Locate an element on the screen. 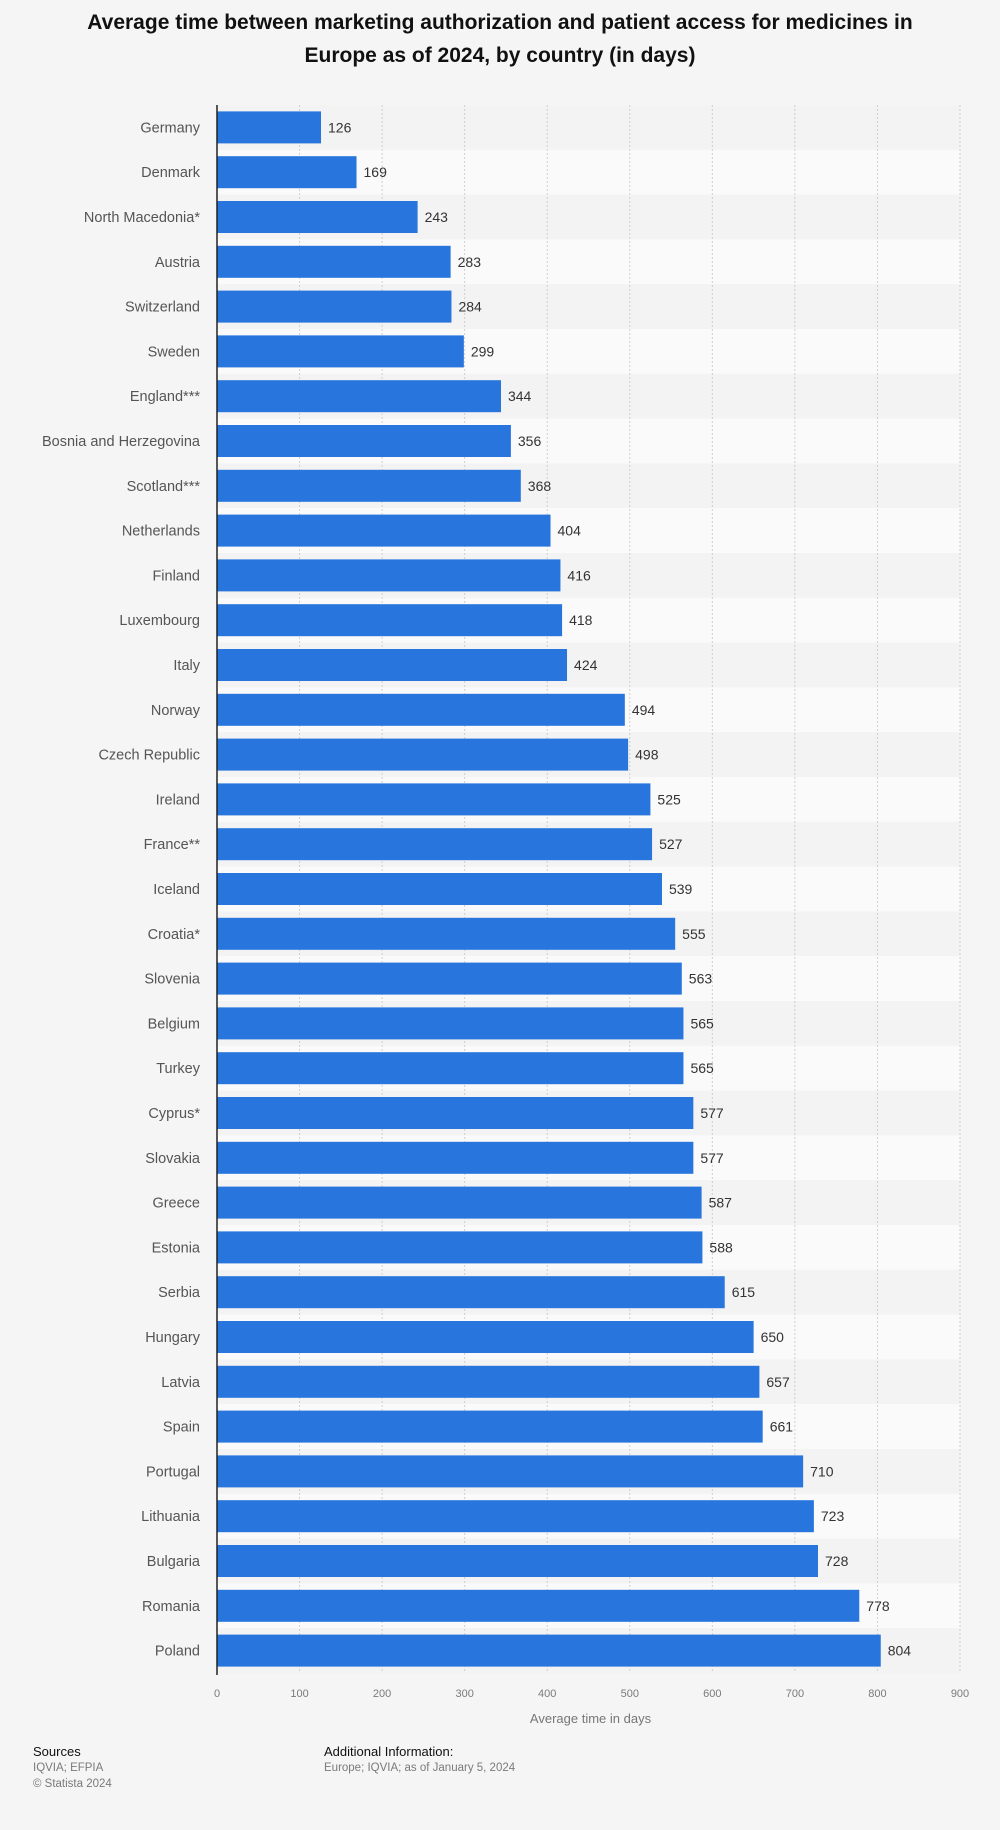  data-label: 539 is located at coordinates (681, 889).